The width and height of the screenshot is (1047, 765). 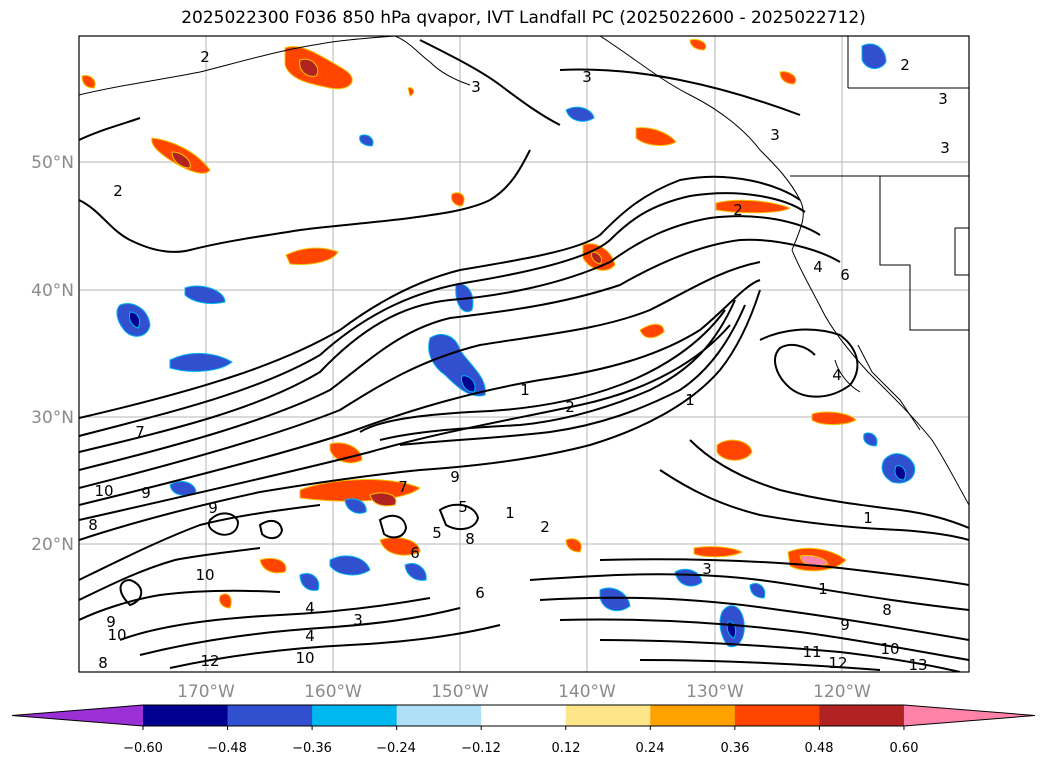 What do you see at coordinates (715, 692) in the screenshot?
I see `lon-label-130w: 130°W` at bounding box center [715, 692].